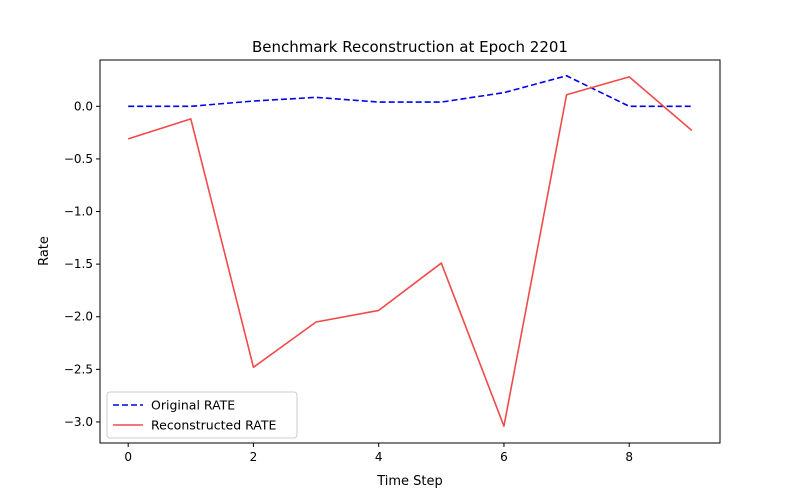 This screenshot has width=800, height=500. Describe the element at coordinates (254, 457) in the screenshot. I see `x-tick-label: 2` at that location.